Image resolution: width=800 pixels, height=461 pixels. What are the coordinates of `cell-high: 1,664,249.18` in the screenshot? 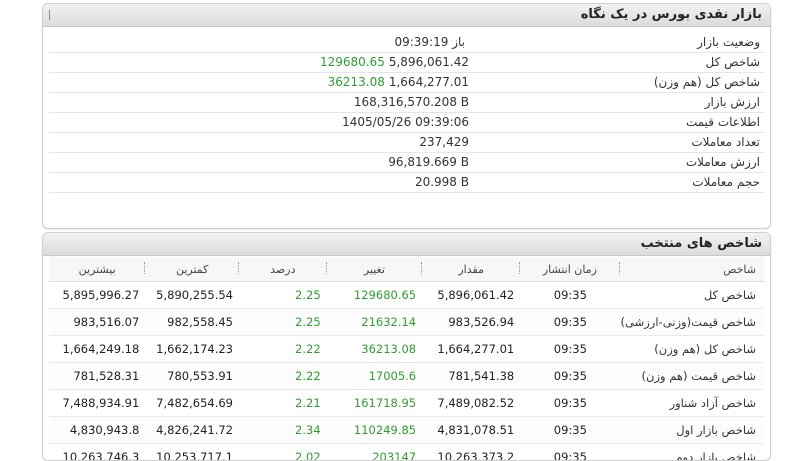 It's located at (97, 349).